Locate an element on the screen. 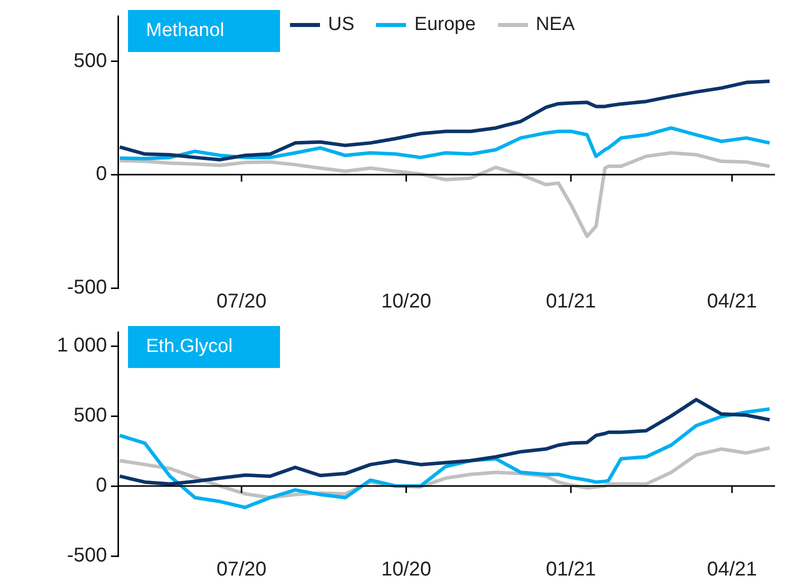  legend-label: NEA is located at coordinates (555, 25).